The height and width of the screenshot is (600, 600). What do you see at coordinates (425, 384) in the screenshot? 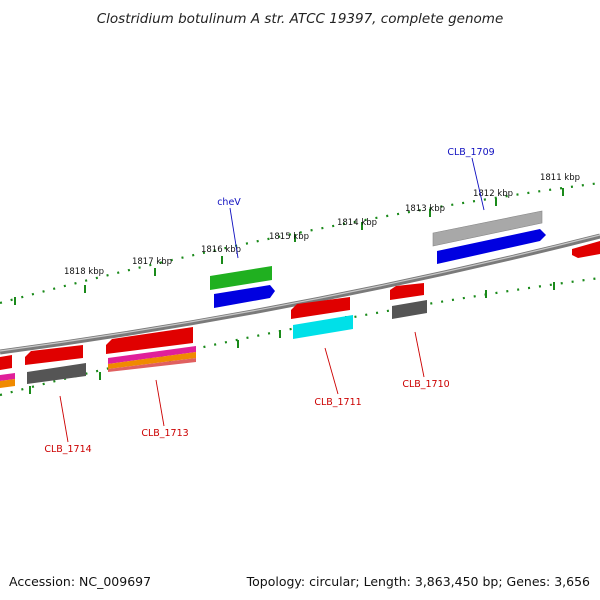
I see `gene-label-clb1710: CLB_1710` at bounding box center [425, 384].